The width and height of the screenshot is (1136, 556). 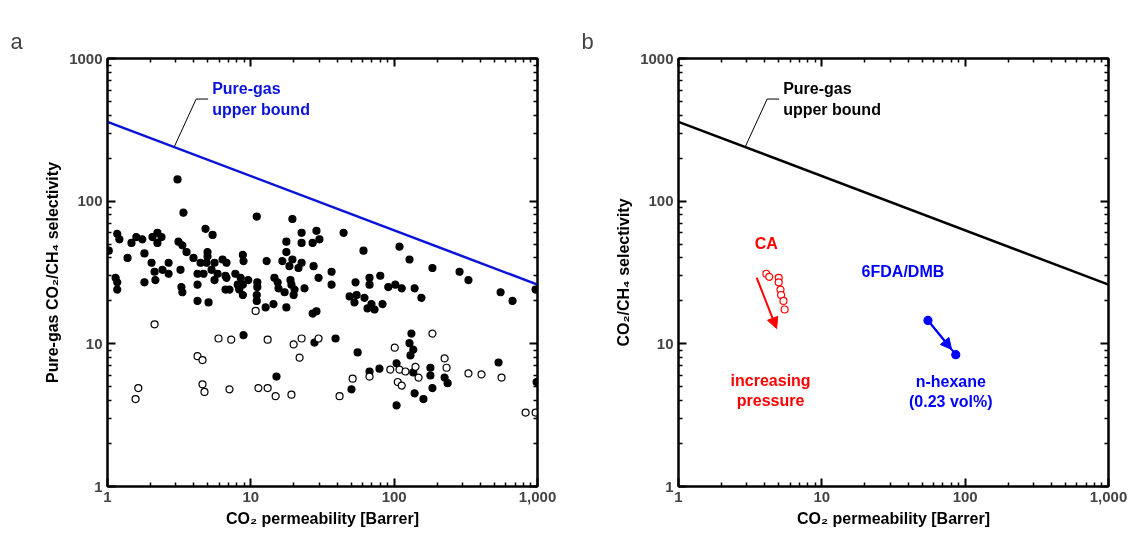 I want to click on y-axis-title: CO₂/CH₄ selectivity, so click(x=624, y=272).